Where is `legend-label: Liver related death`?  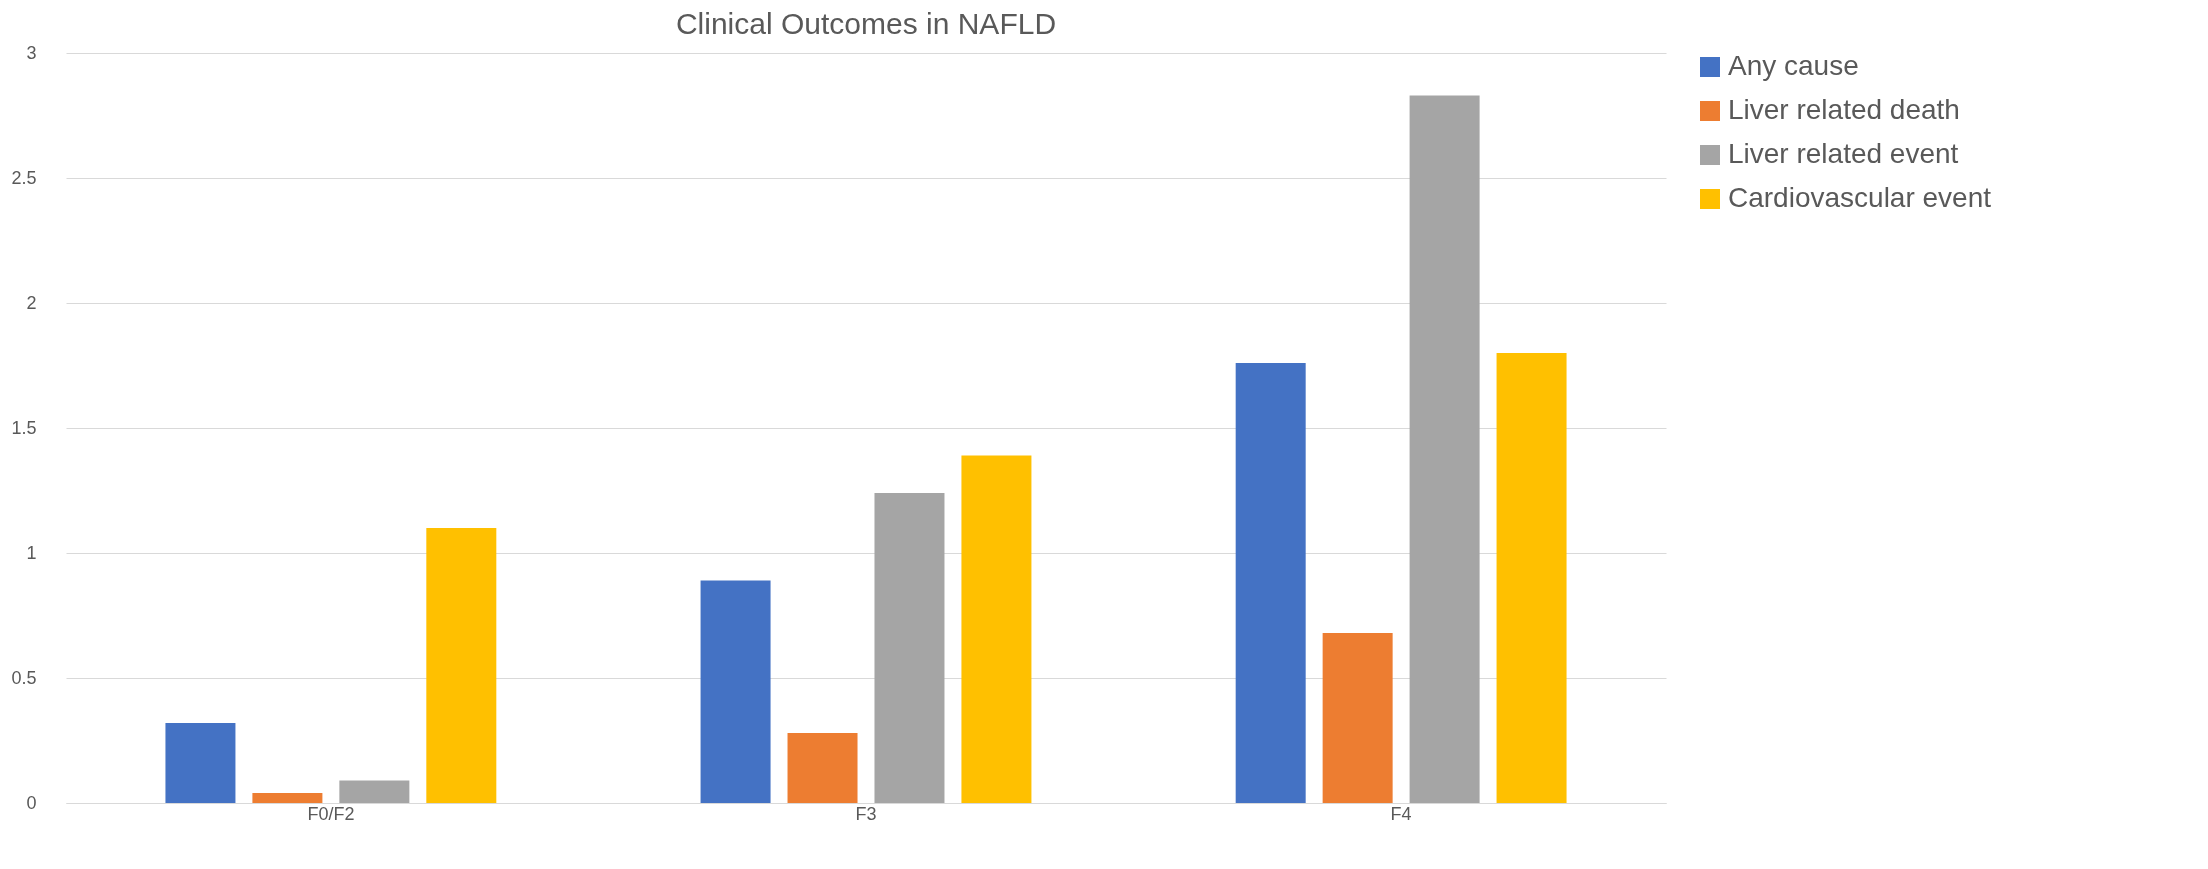 legend-label: Liver related death is located at coordinates (1844, 109).